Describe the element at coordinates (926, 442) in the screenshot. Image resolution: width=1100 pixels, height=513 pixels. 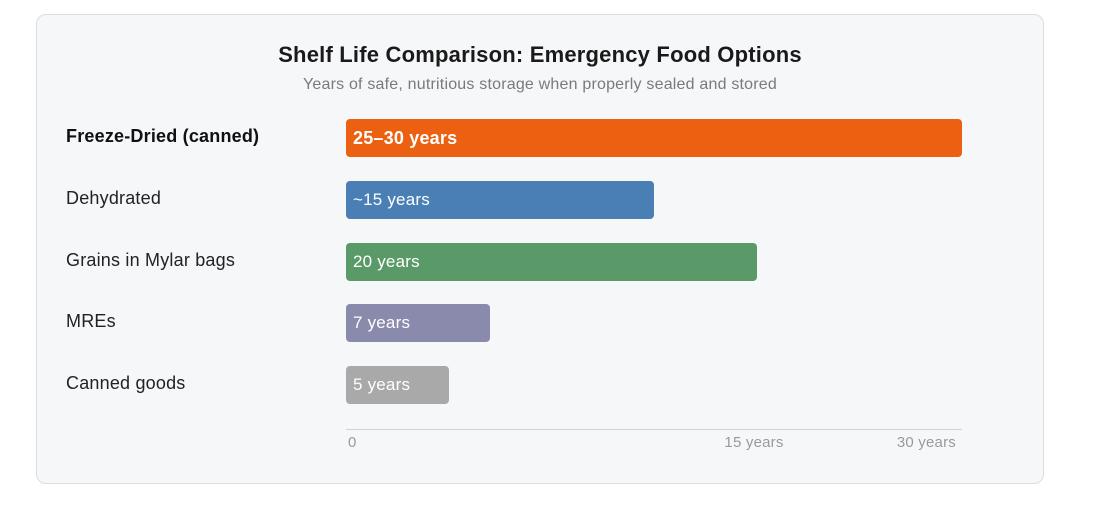
I see `x-tick-label: 30 years` at that location.